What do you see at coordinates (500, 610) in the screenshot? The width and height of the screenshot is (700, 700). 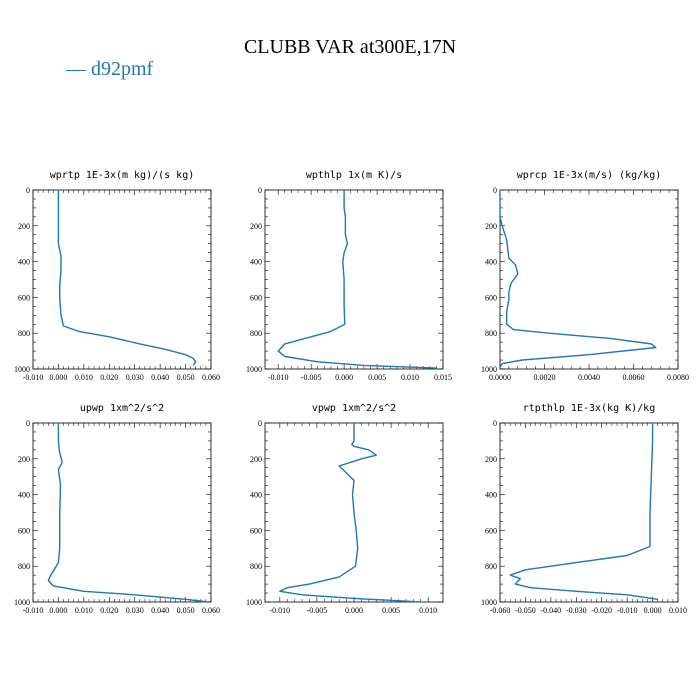 I see `x-tick-label: -0.060` at bounding box center [500, 610].